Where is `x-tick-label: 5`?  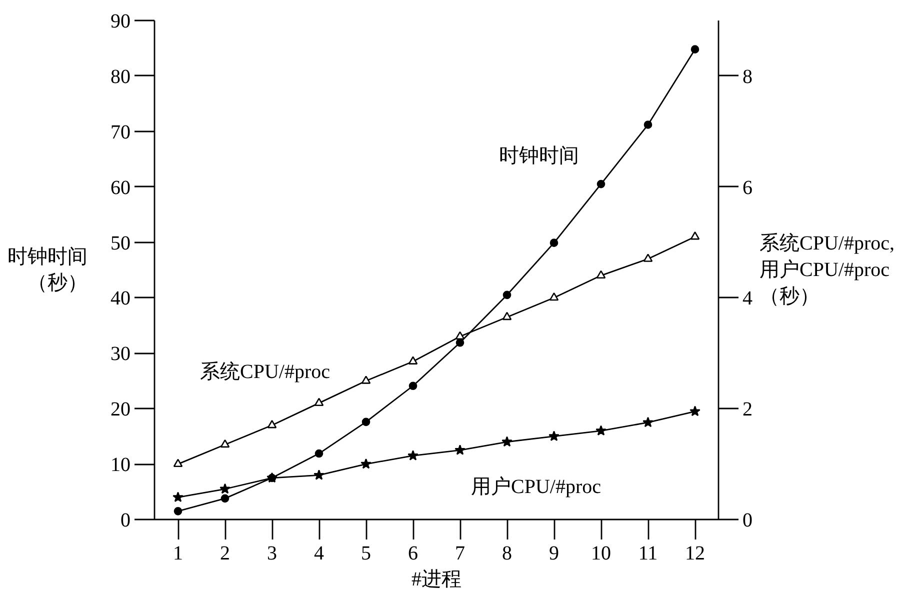 x-tick-label: 5 is located at coordinates (366, 553).